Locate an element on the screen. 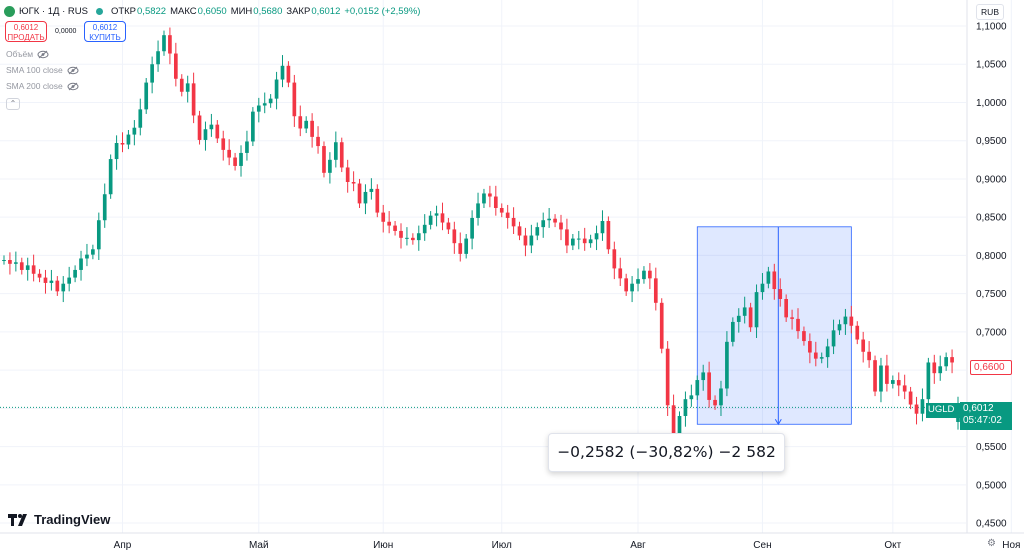 This screenshot has height=557, width=1024. x-tick-label: Сен is located at coordinates (762, 545).